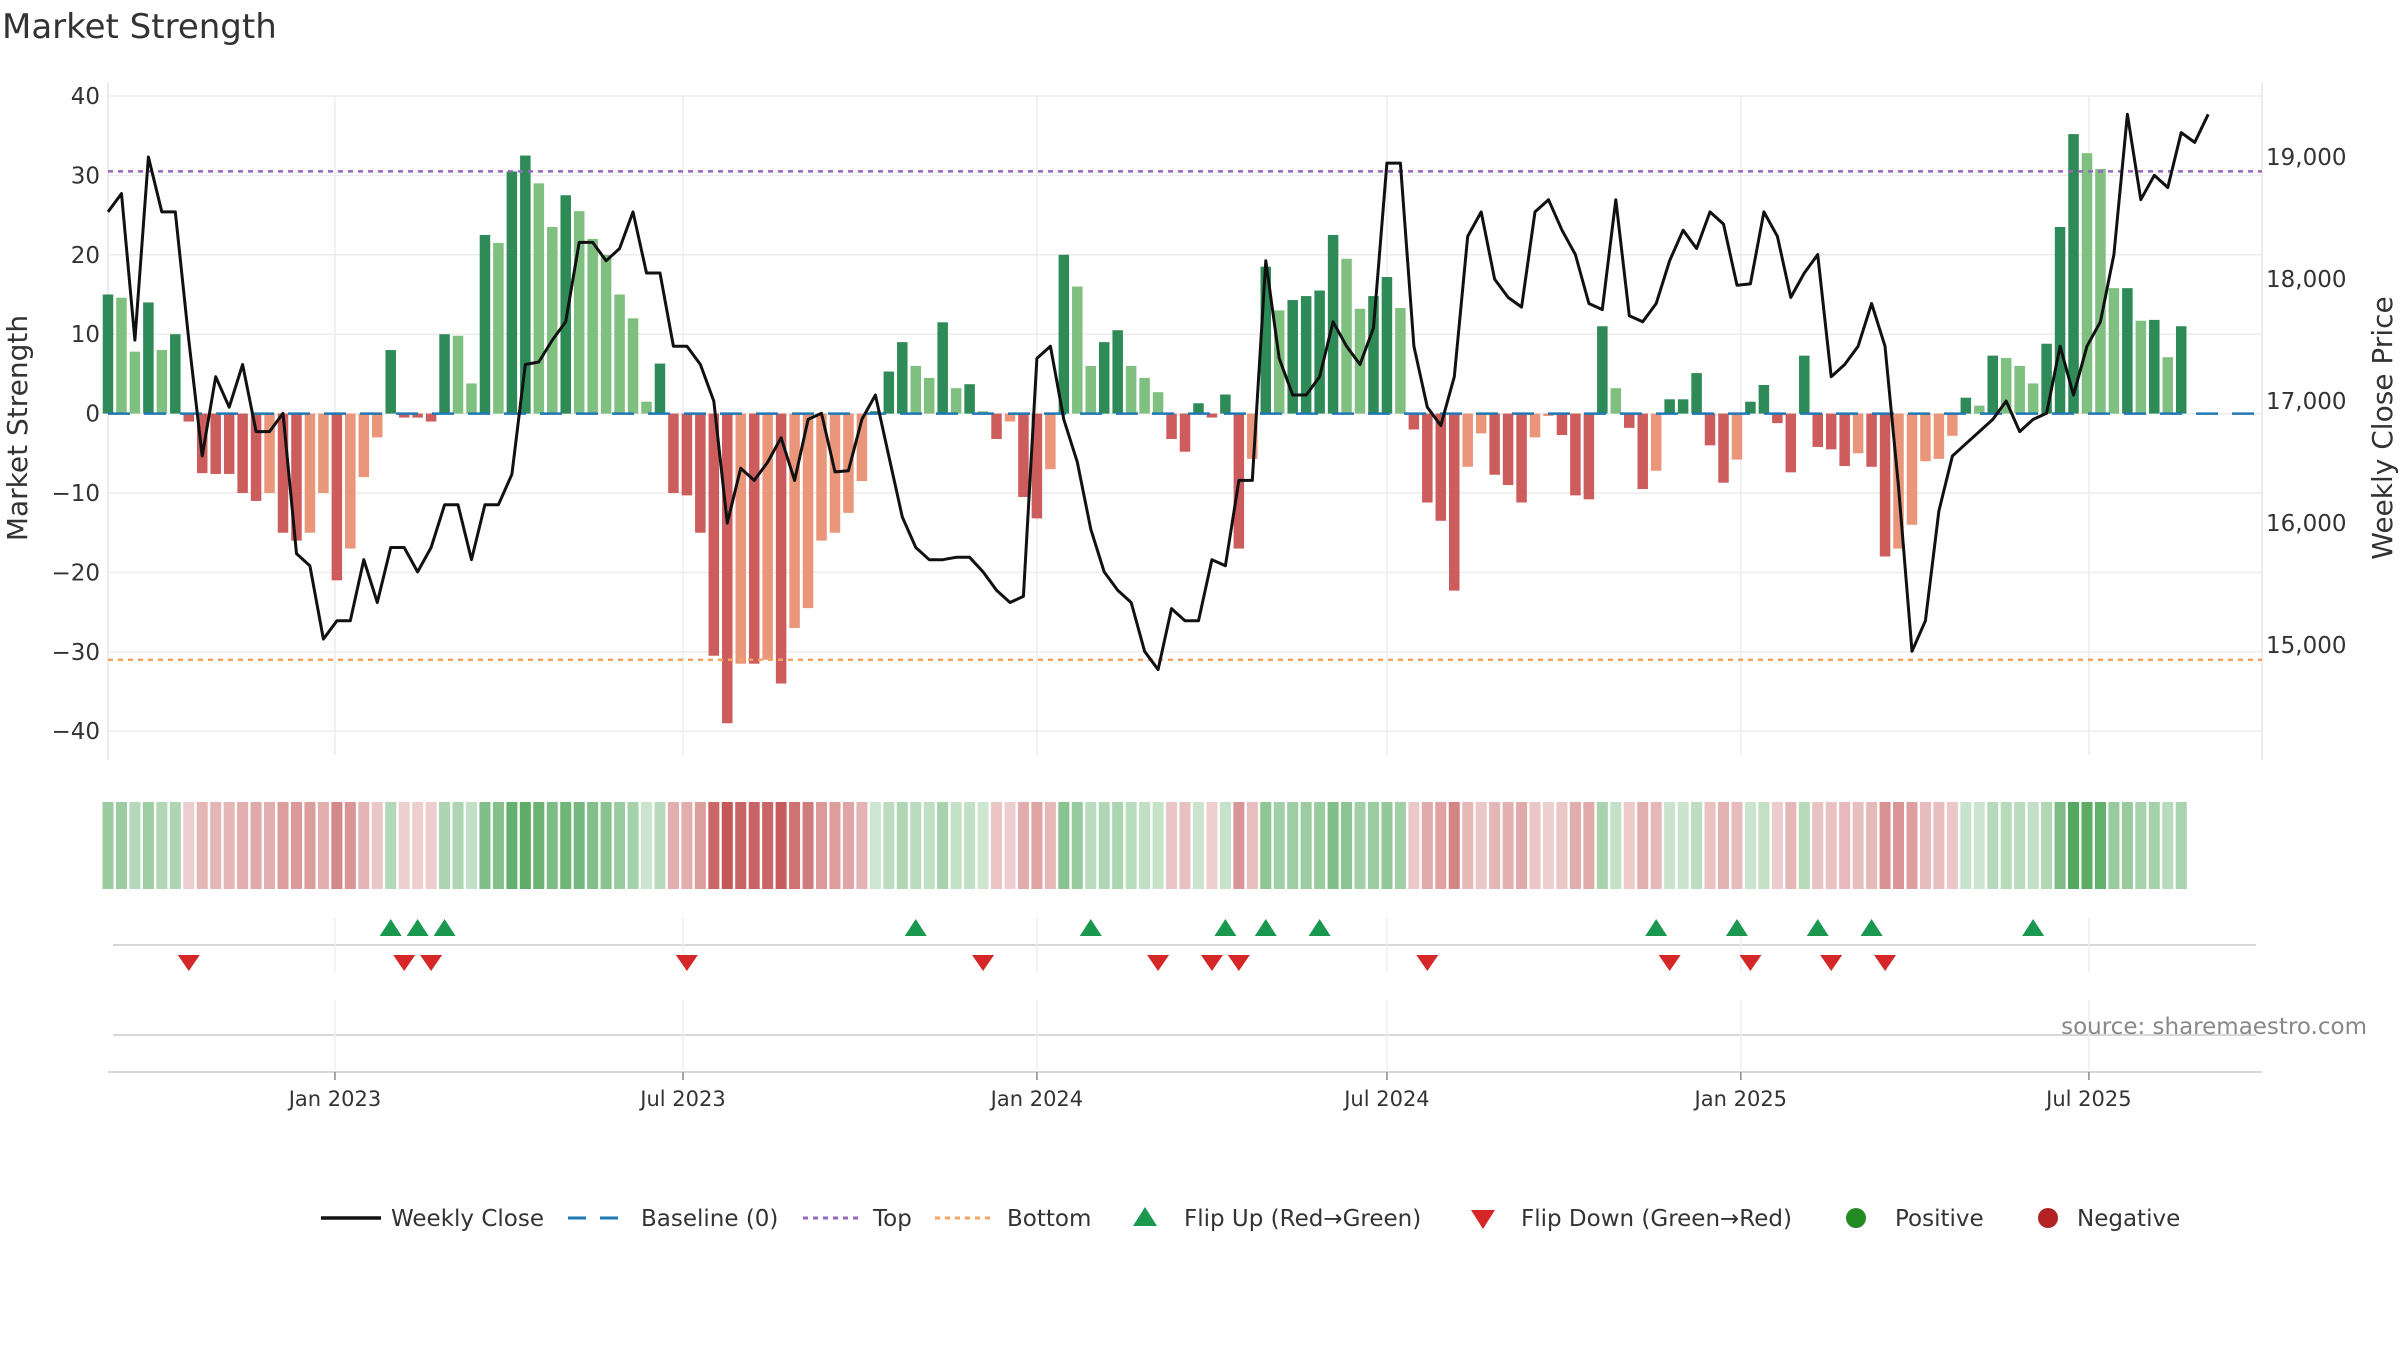 The image size is (2400, 1350). What do you see at coordinates (2306, 402) in the screenshot?
I see `right-tick-label: 17,000` at bounding box center [2306, 402].